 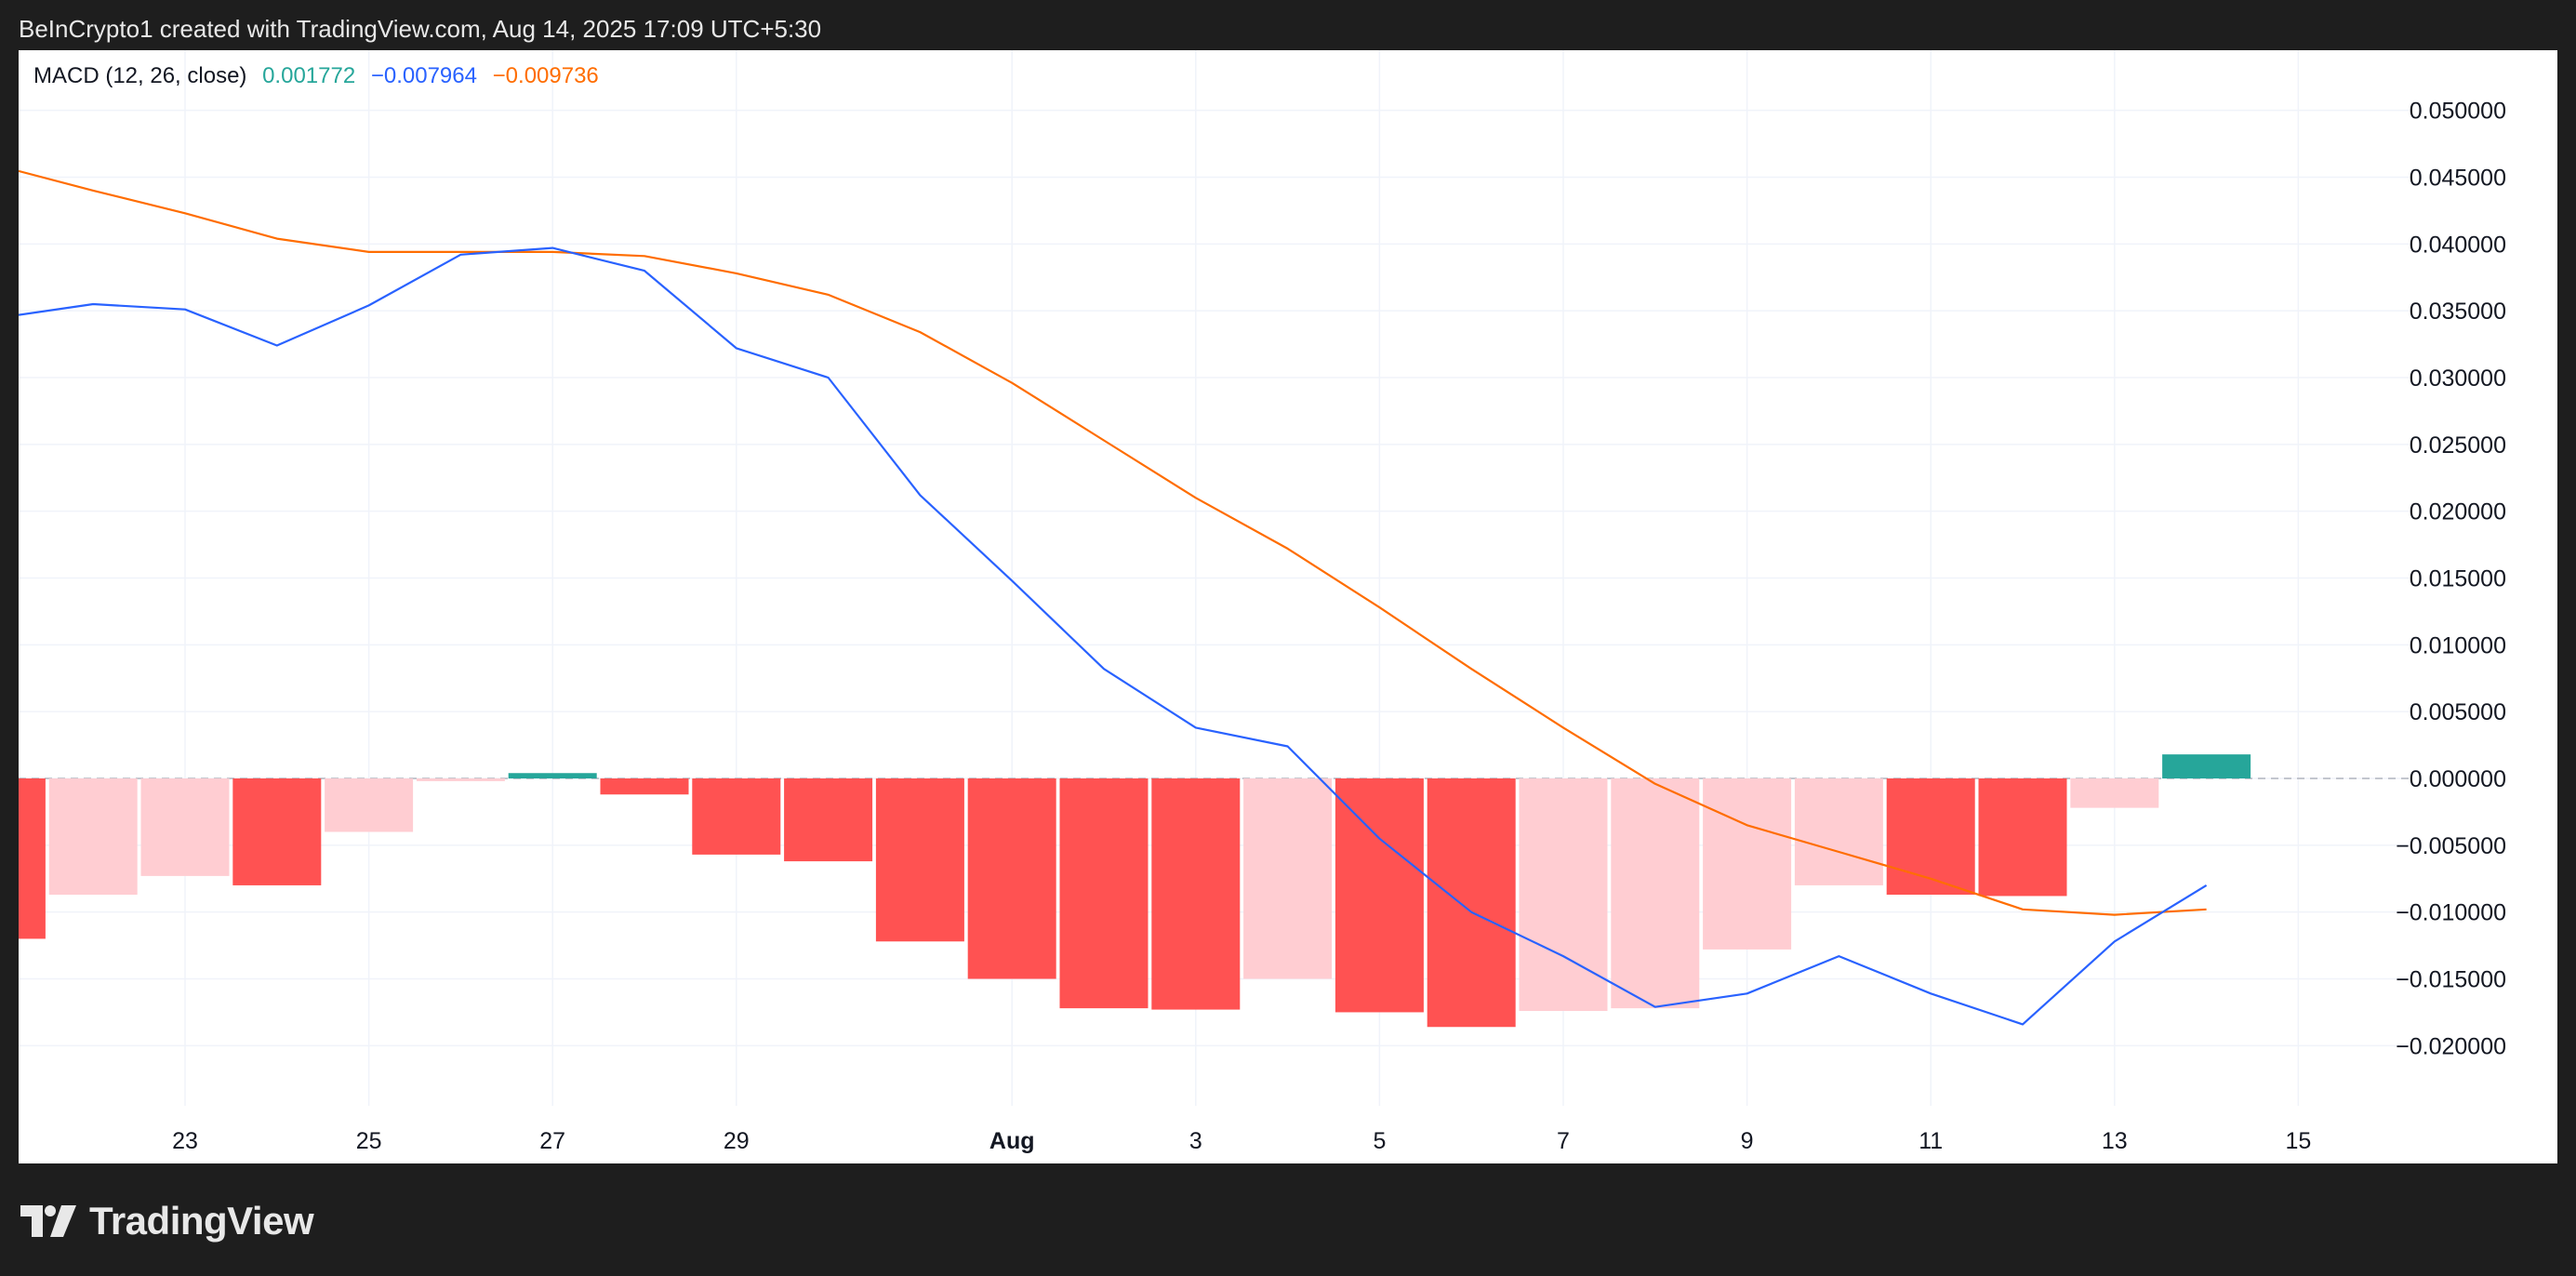 What do you see at coordinates (2458, 779) in the screenshot?
I see `y-tick-label: 0.000000` at bounding box center [2458, 779].